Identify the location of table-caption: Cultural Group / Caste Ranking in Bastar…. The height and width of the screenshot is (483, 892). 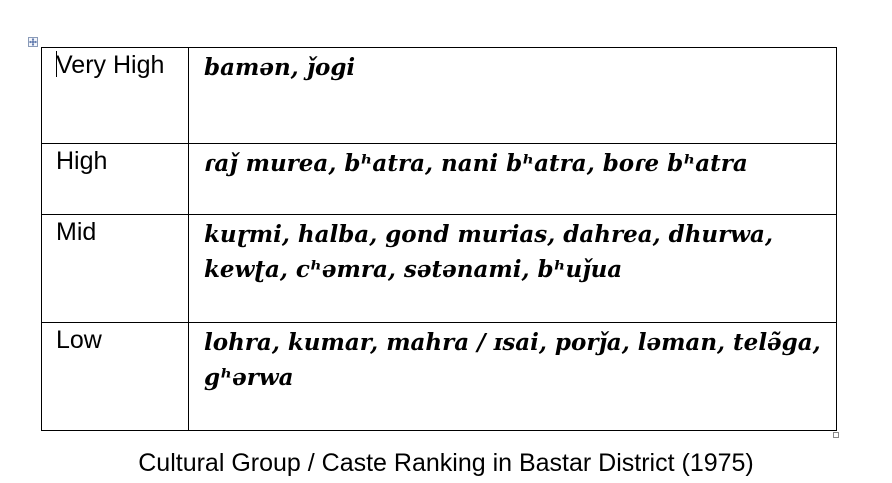
(446, 463).